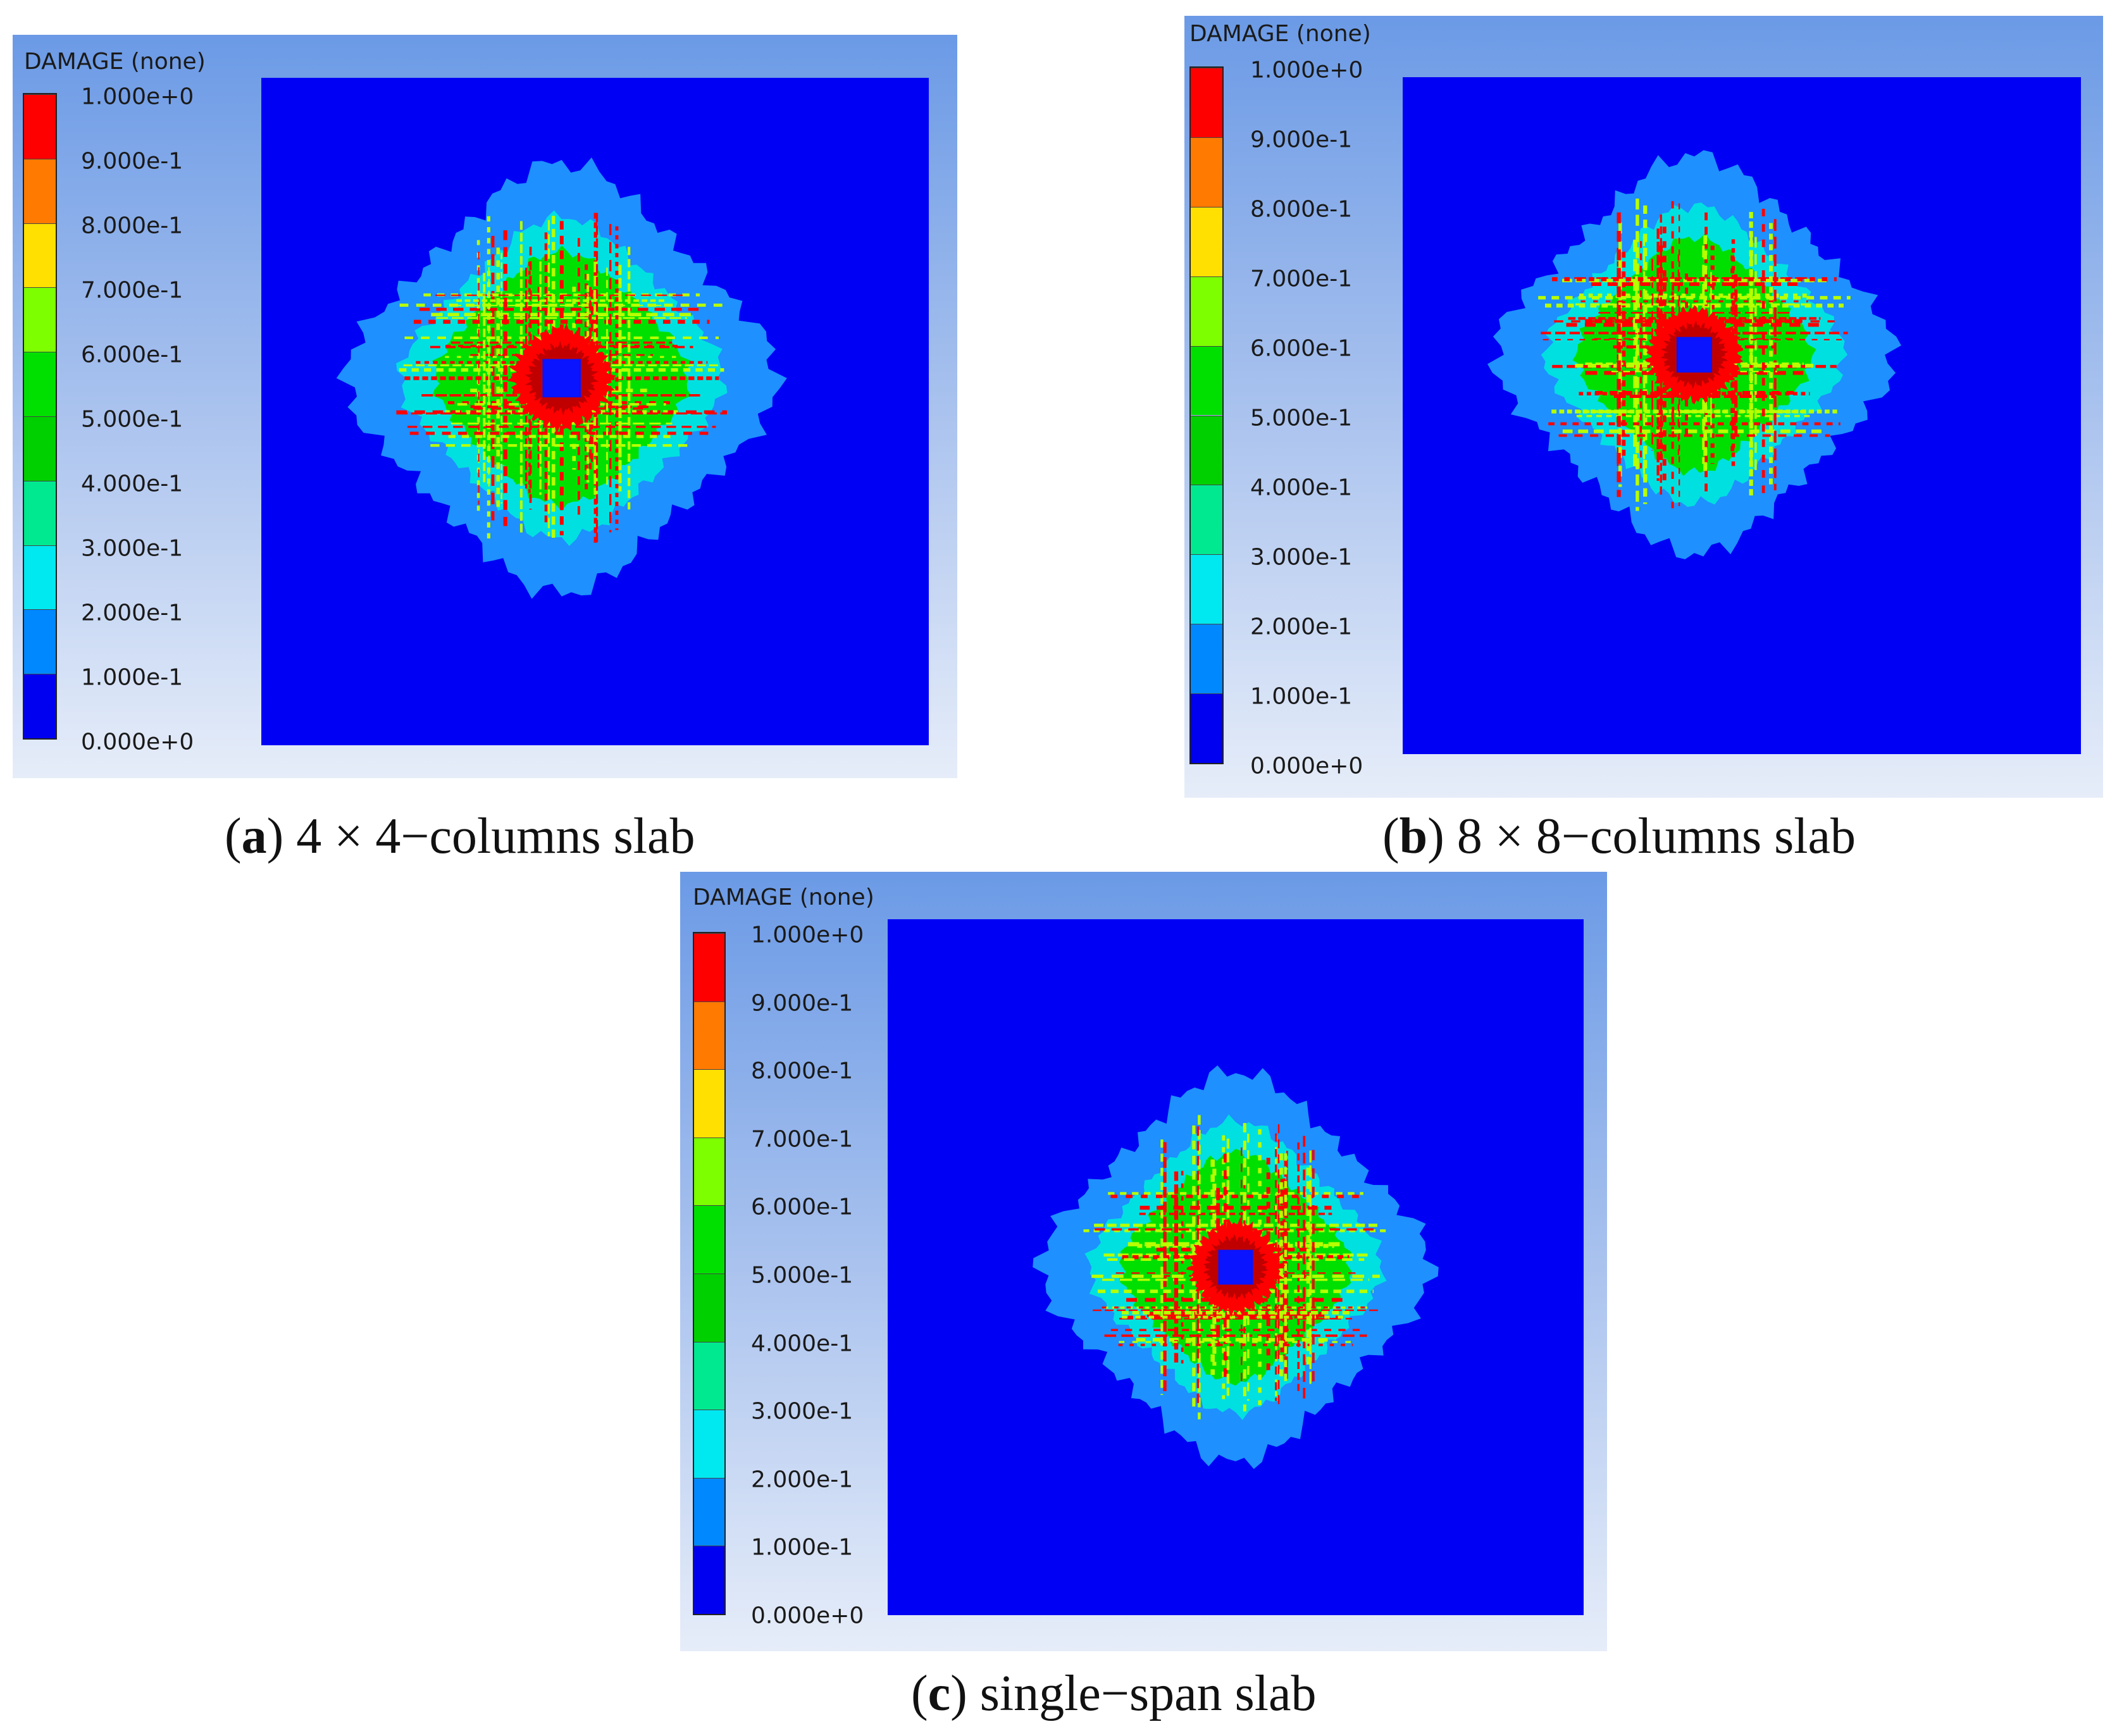 Image resolution: width=2117 pixels, height=1736 pixels. Describe the element at coordinates (1413, 837) in the screenshot. I see `caption-letter: b` at that location.